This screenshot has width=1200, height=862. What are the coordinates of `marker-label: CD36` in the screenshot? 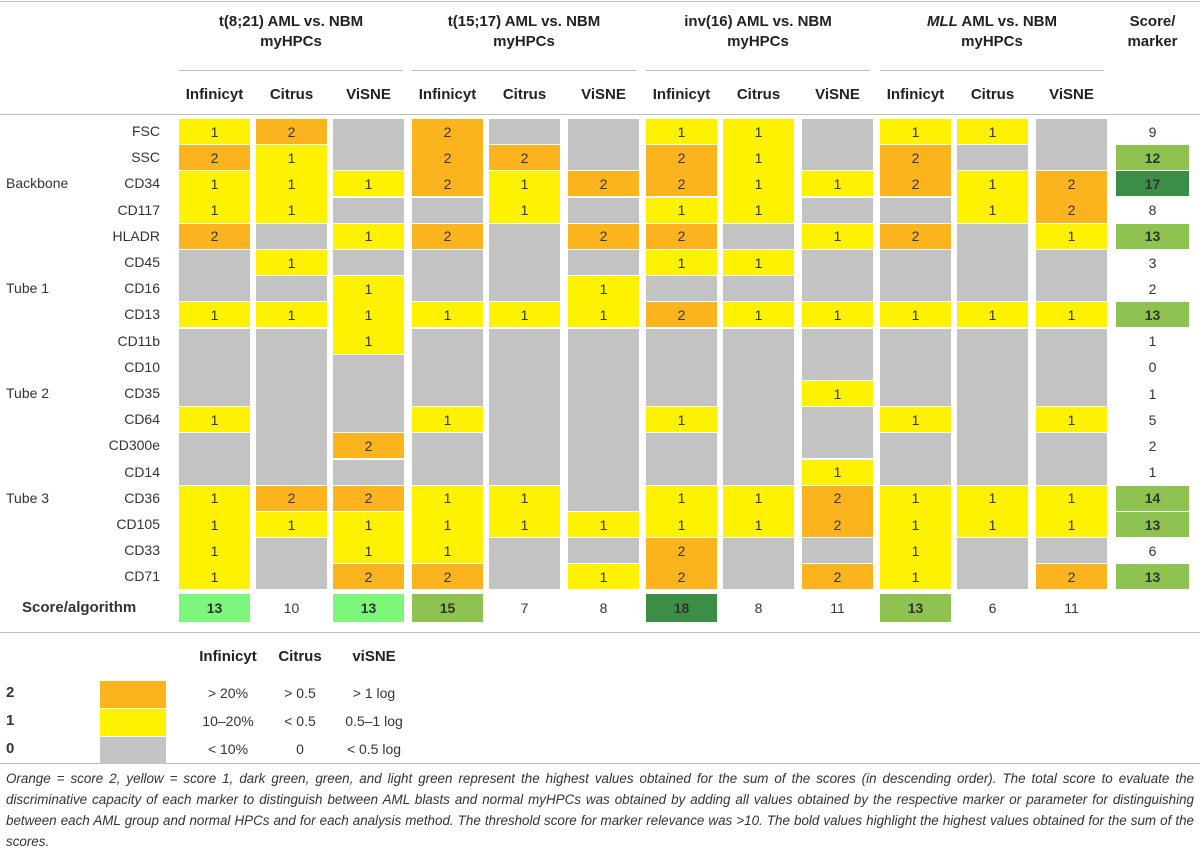 It's located at (142, 497).